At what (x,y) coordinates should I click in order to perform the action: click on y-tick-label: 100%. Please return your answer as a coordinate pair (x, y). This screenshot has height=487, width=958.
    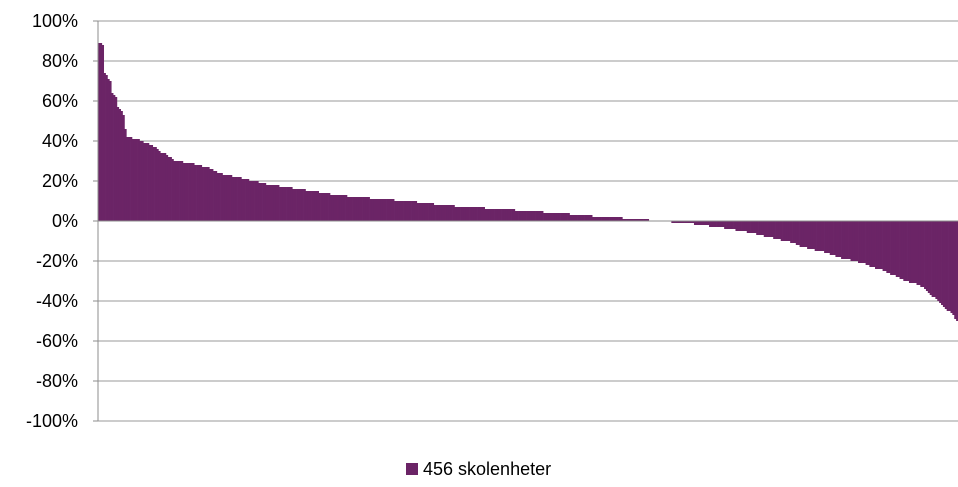
    Looking at the image, I should click on (55, 21).